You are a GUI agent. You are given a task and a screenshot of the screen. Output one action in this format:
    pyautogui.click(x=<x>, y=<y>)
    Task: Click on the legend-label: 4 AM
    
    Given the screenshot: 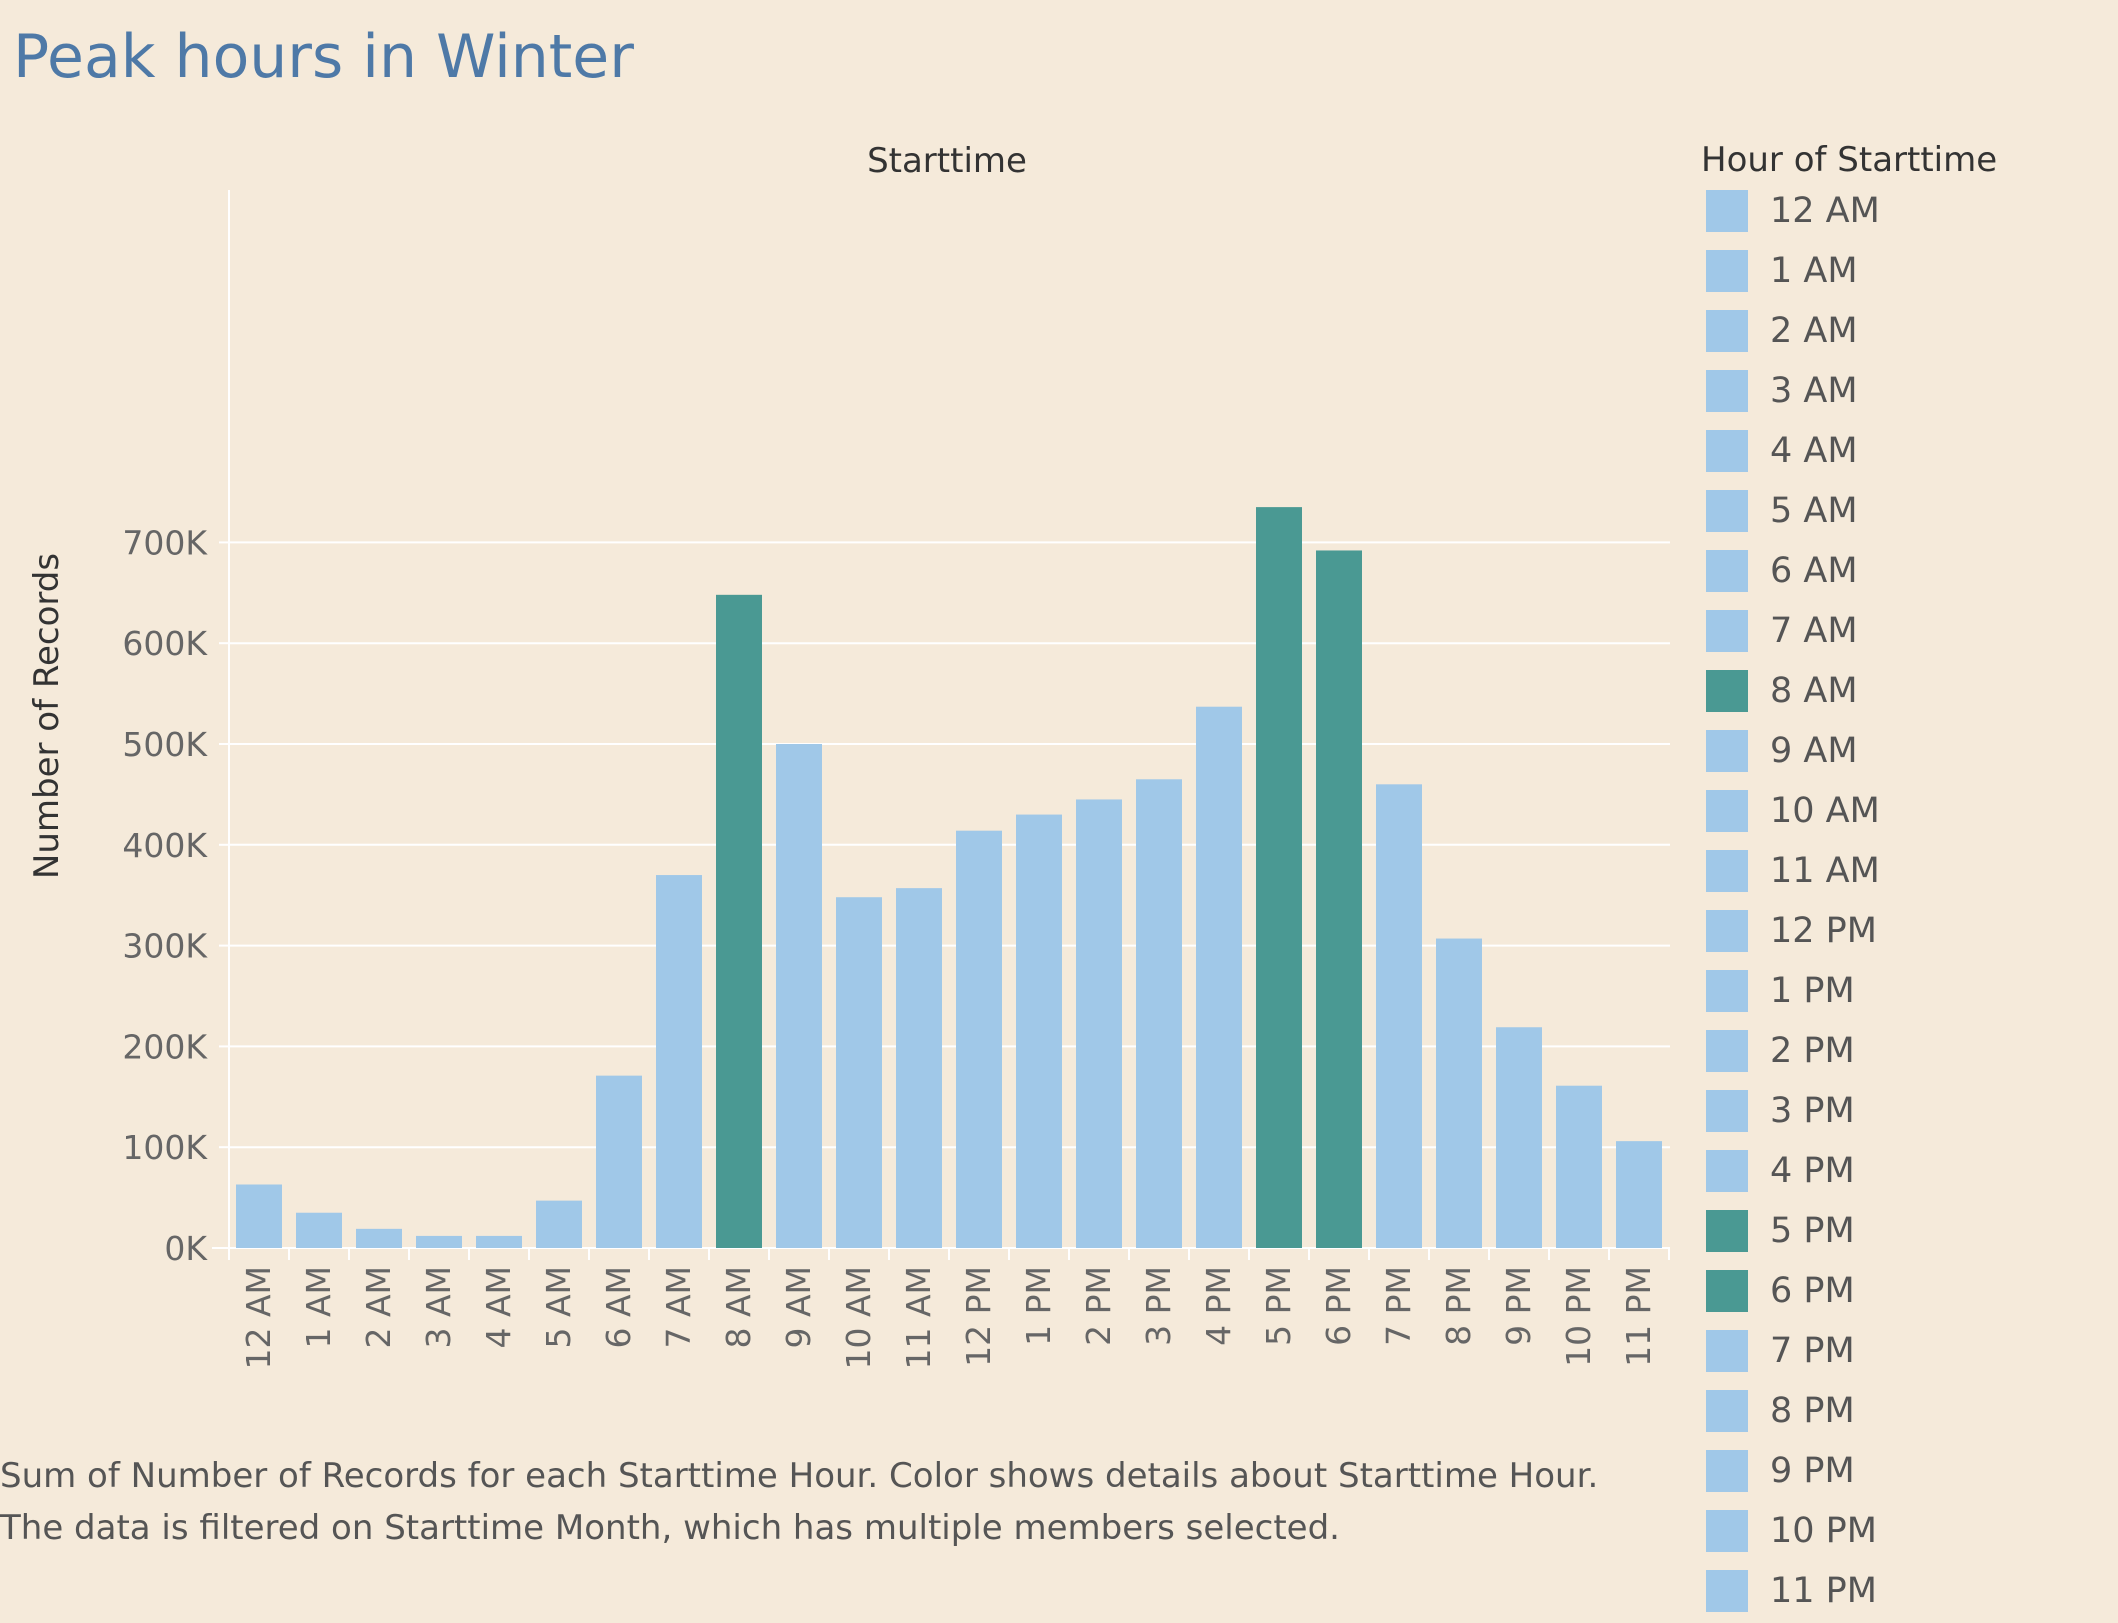 What is the action you would take?
    pyautogui.click(x=1814, y=451)
    